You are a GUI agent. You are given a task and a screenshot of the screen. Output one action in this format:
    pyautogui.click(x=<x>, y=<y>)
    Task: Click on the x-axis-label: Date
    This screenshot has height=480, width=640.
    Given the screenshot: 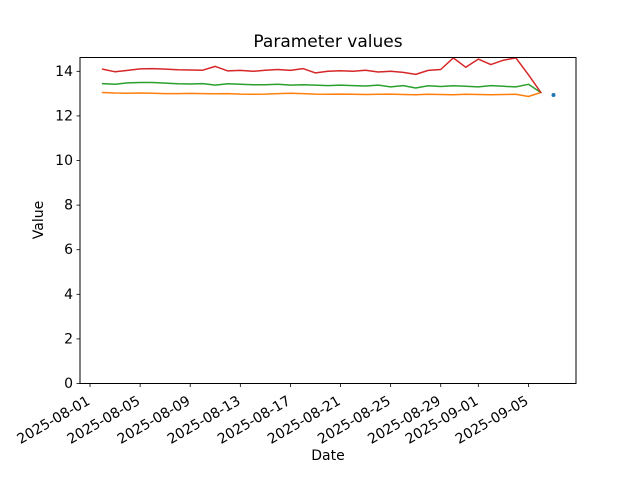 What is the action you would take?
    pyautogui.click(x=328, y=456)
    